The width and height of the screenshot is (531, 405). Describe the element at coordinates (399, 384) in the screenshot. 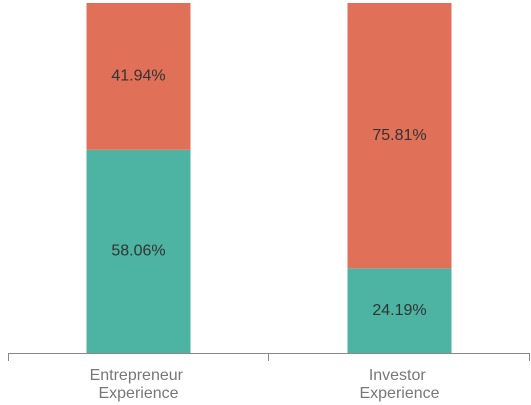

I see `x-tick-label: Investor Experience` at that location.